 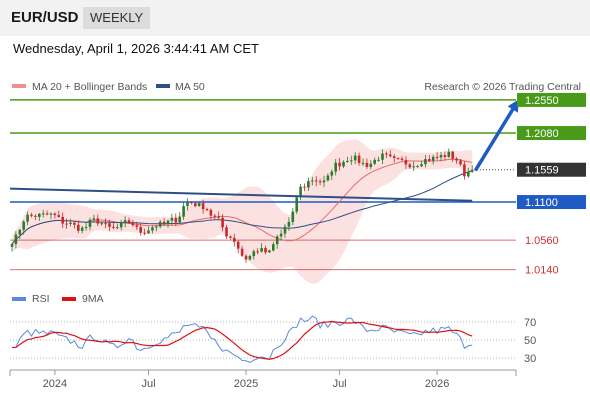 What do you see at coordinates (163, 86) in the screenshot?
I see `legend-swatch-ma50` at bounding box center [163, 86].